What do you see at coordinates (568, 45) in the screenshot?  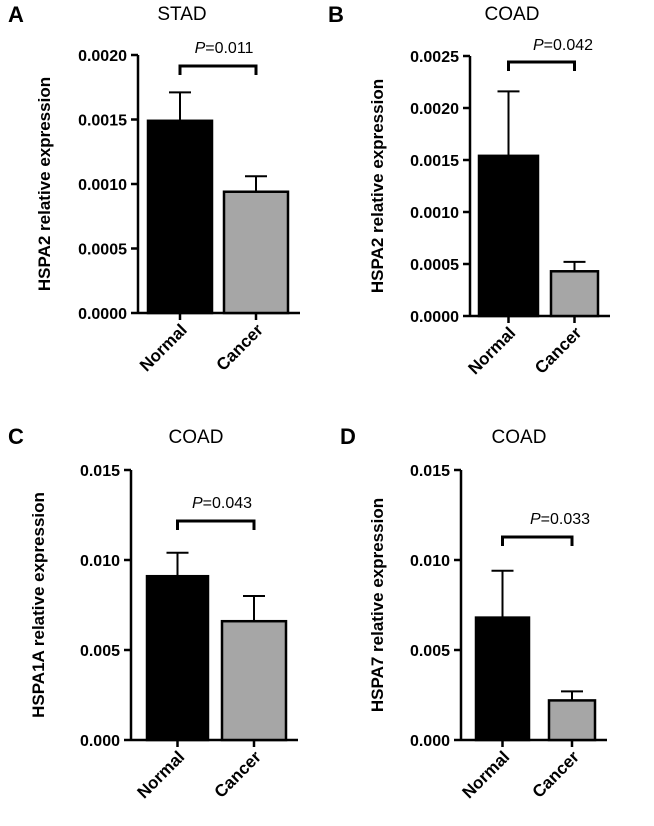 I see `p-value-text: =0.042` at bounding box center [568, 45].